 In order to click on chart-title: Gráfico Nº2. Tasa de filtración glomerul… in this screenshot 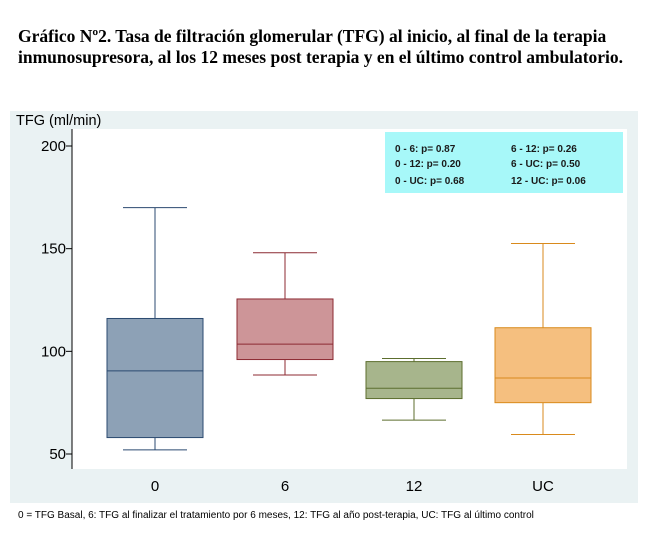, I will do `click(328, 47)`.